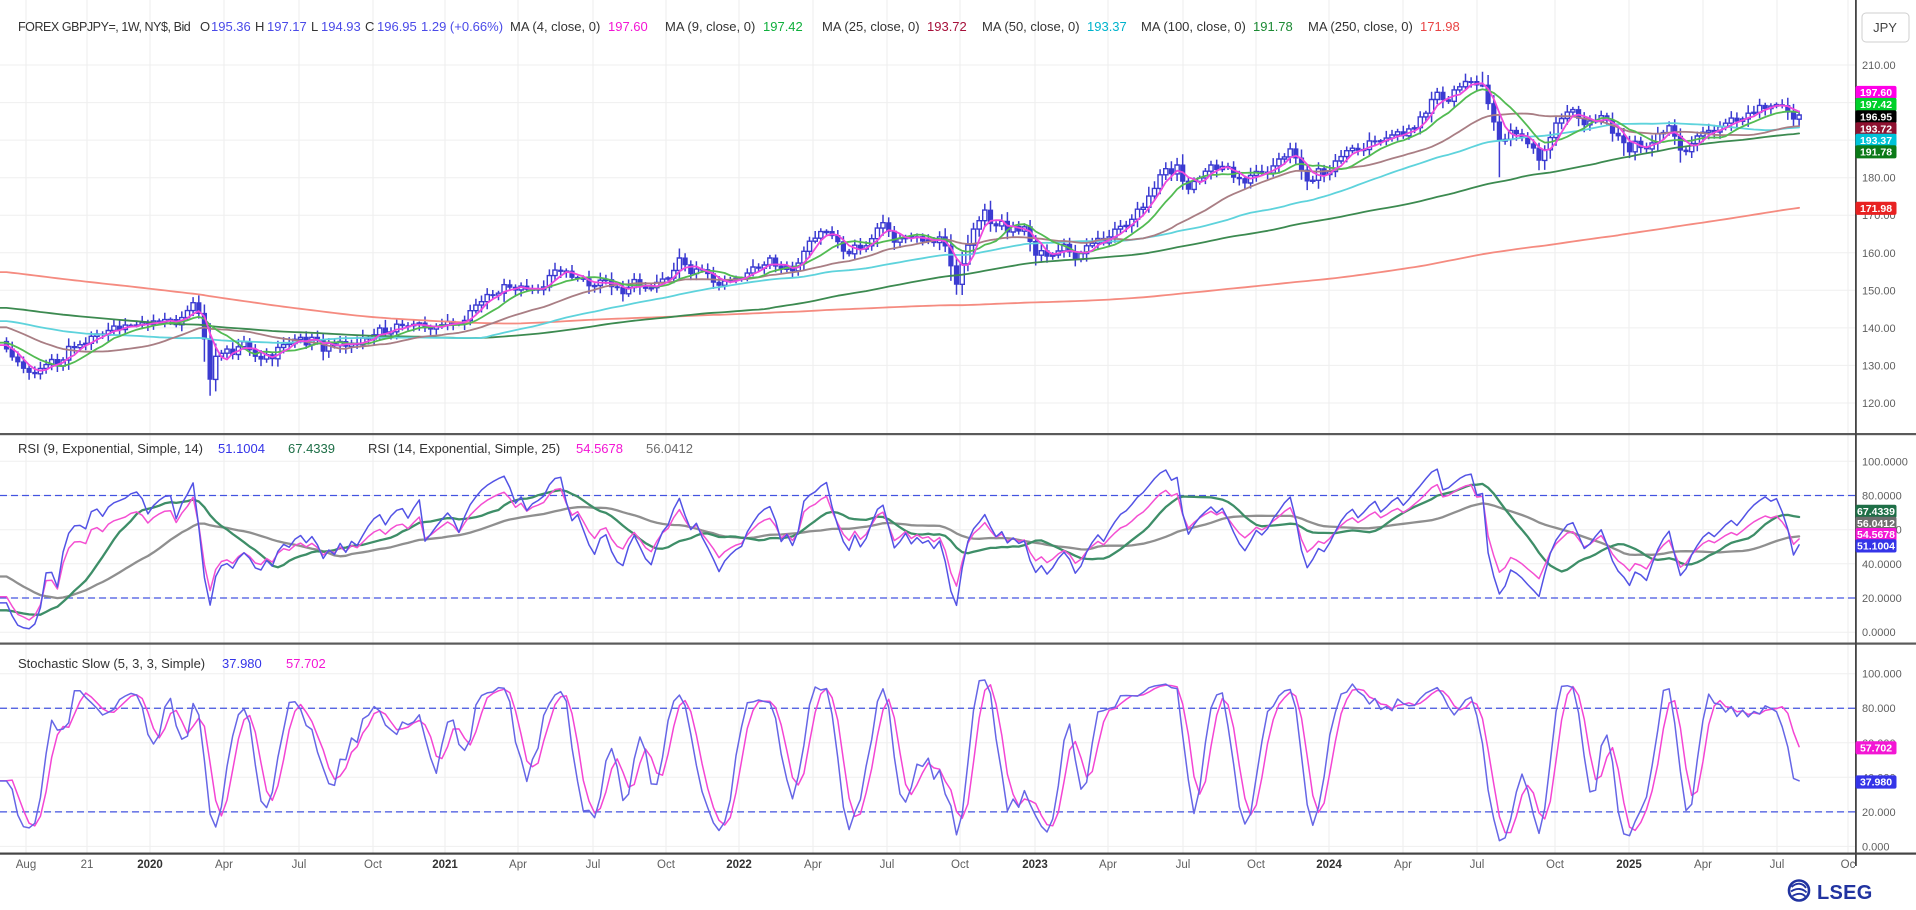 Image resolution: width=1916 pixels, height=910 pixels. What do you see at coordinates (739, 865) in the screenshot?
I see `svg-text: 2022` at bounding box center [739, 865].